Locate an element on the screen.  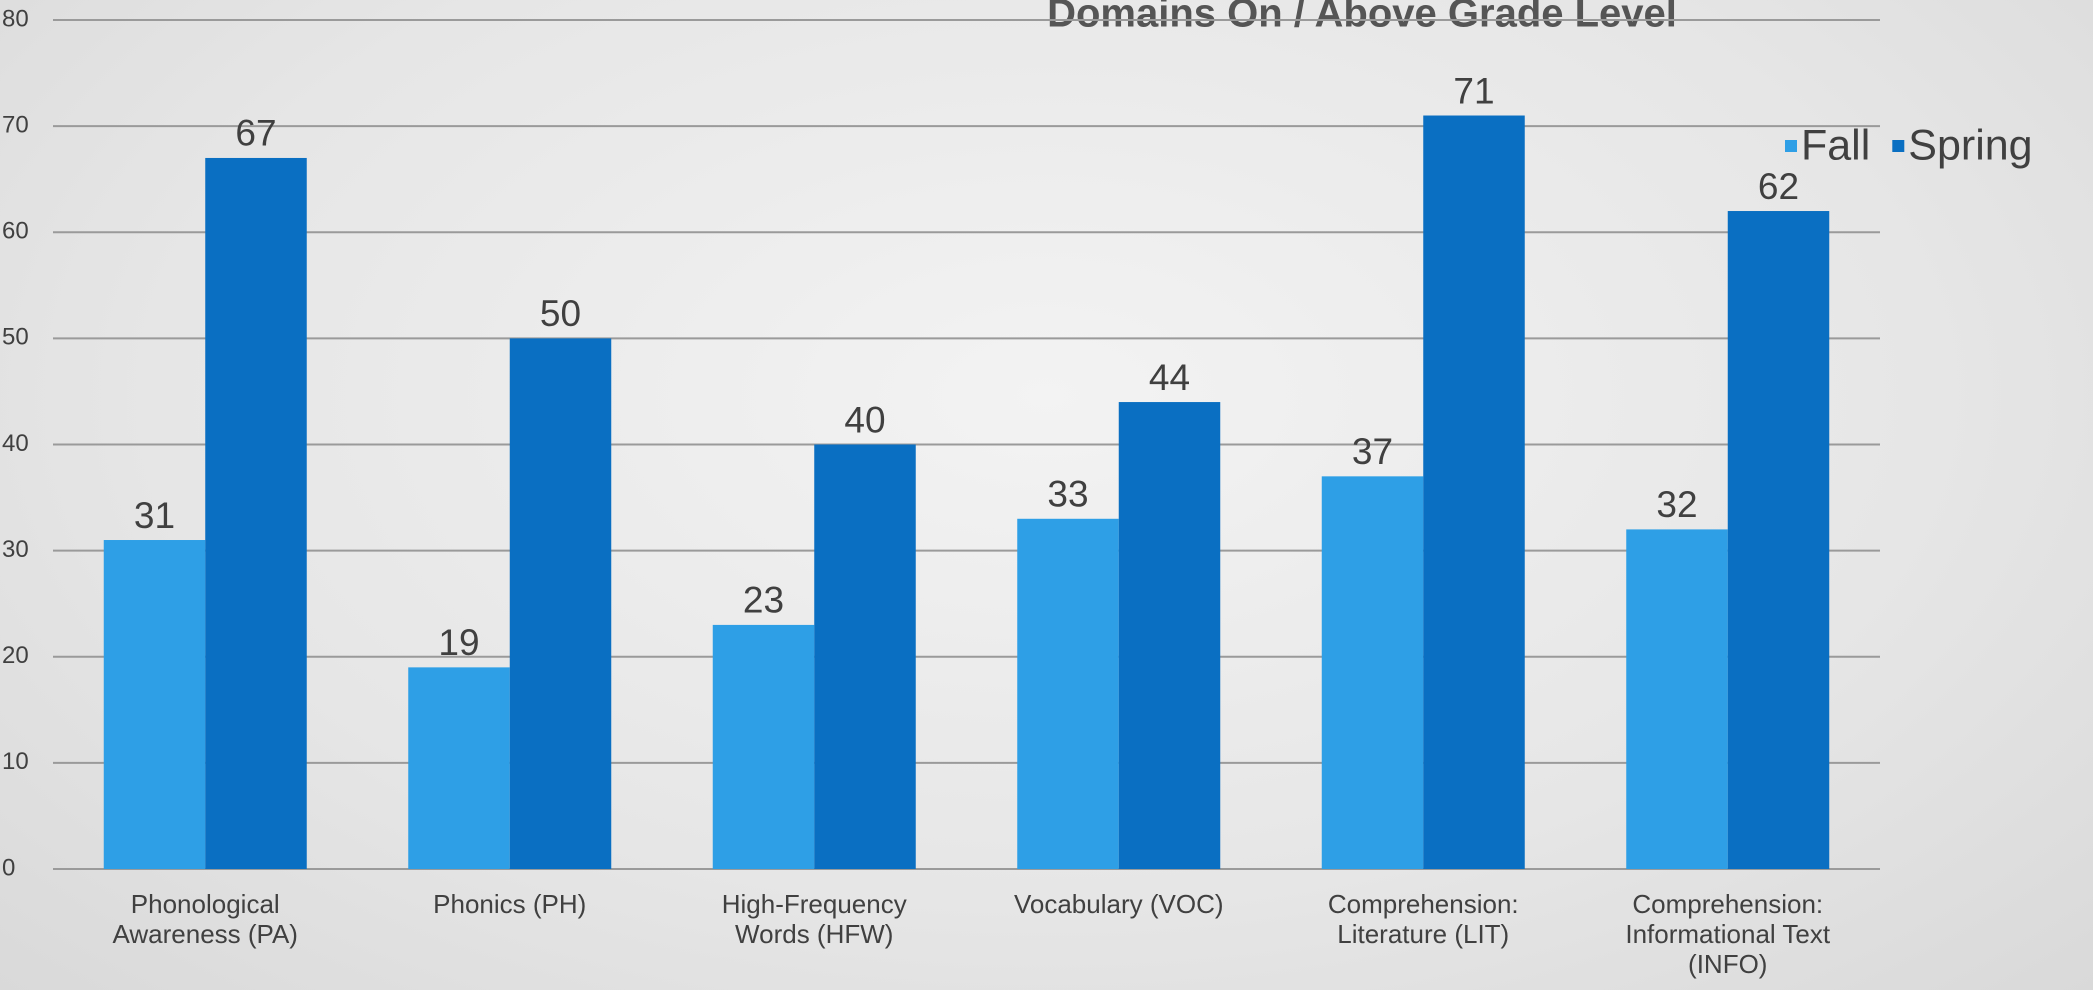
data-label: 37 is located at coordinates (1372, 451).